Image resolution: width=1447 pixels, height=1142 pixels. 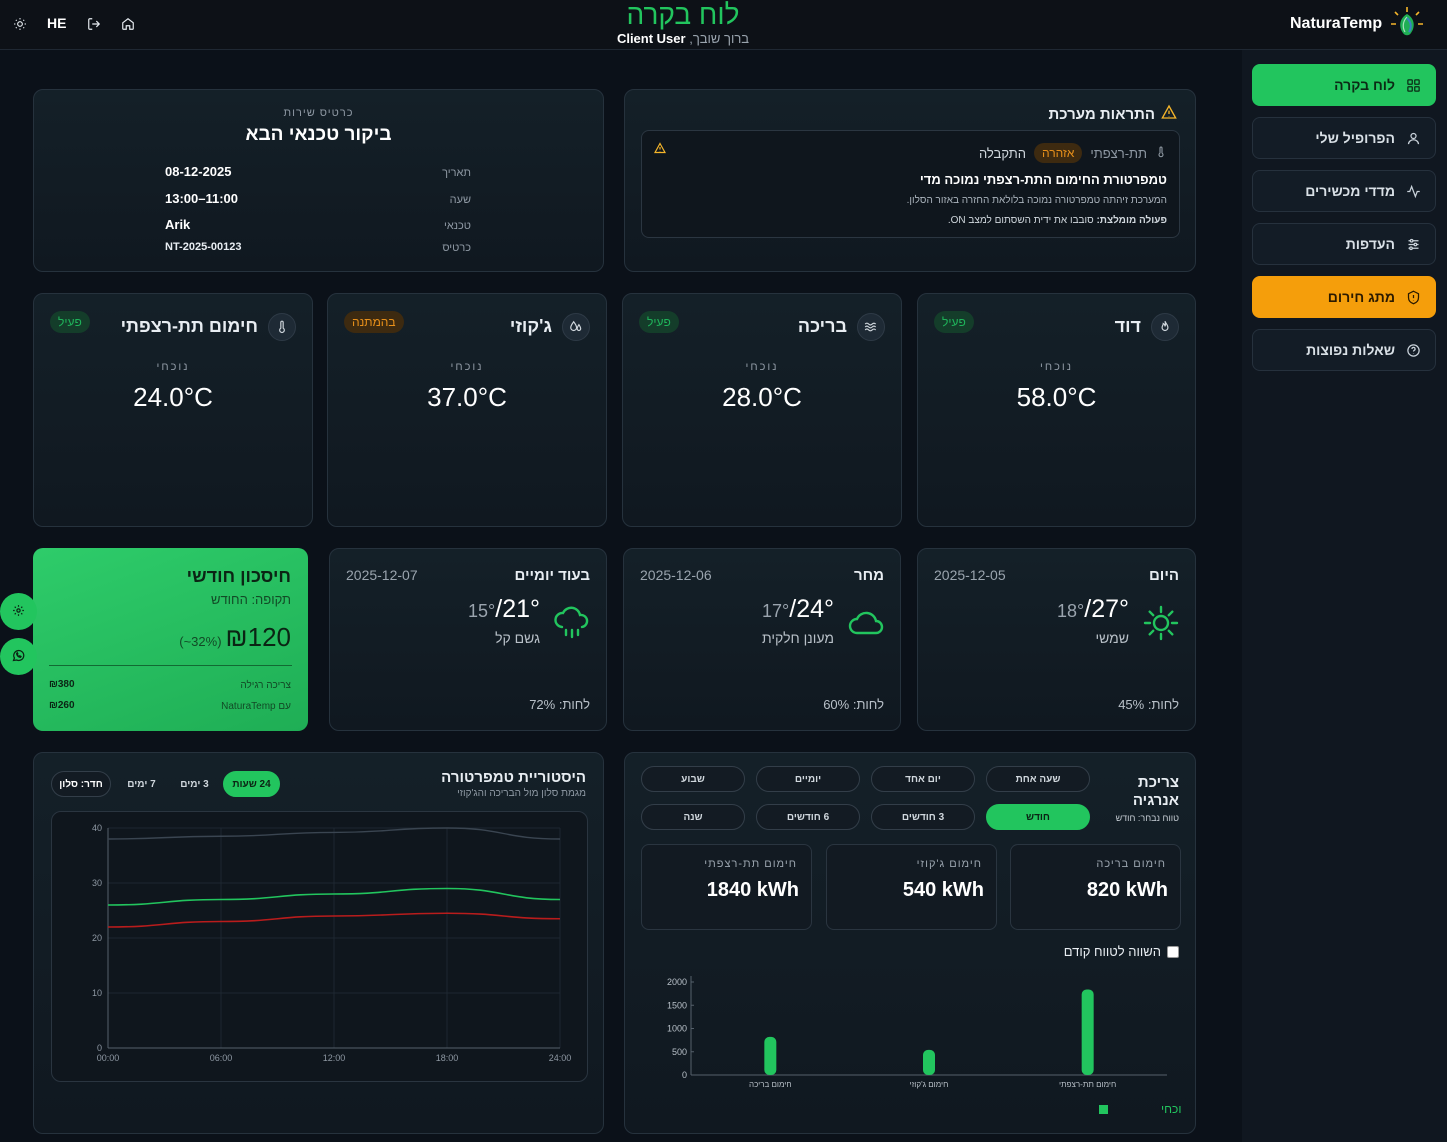 What do you see at coordinates (1020, 220) in the screenshot?
I see `alert-action-text: סובבו את ידית השסתום למצב ON.` at bounding box center [1020, 220].